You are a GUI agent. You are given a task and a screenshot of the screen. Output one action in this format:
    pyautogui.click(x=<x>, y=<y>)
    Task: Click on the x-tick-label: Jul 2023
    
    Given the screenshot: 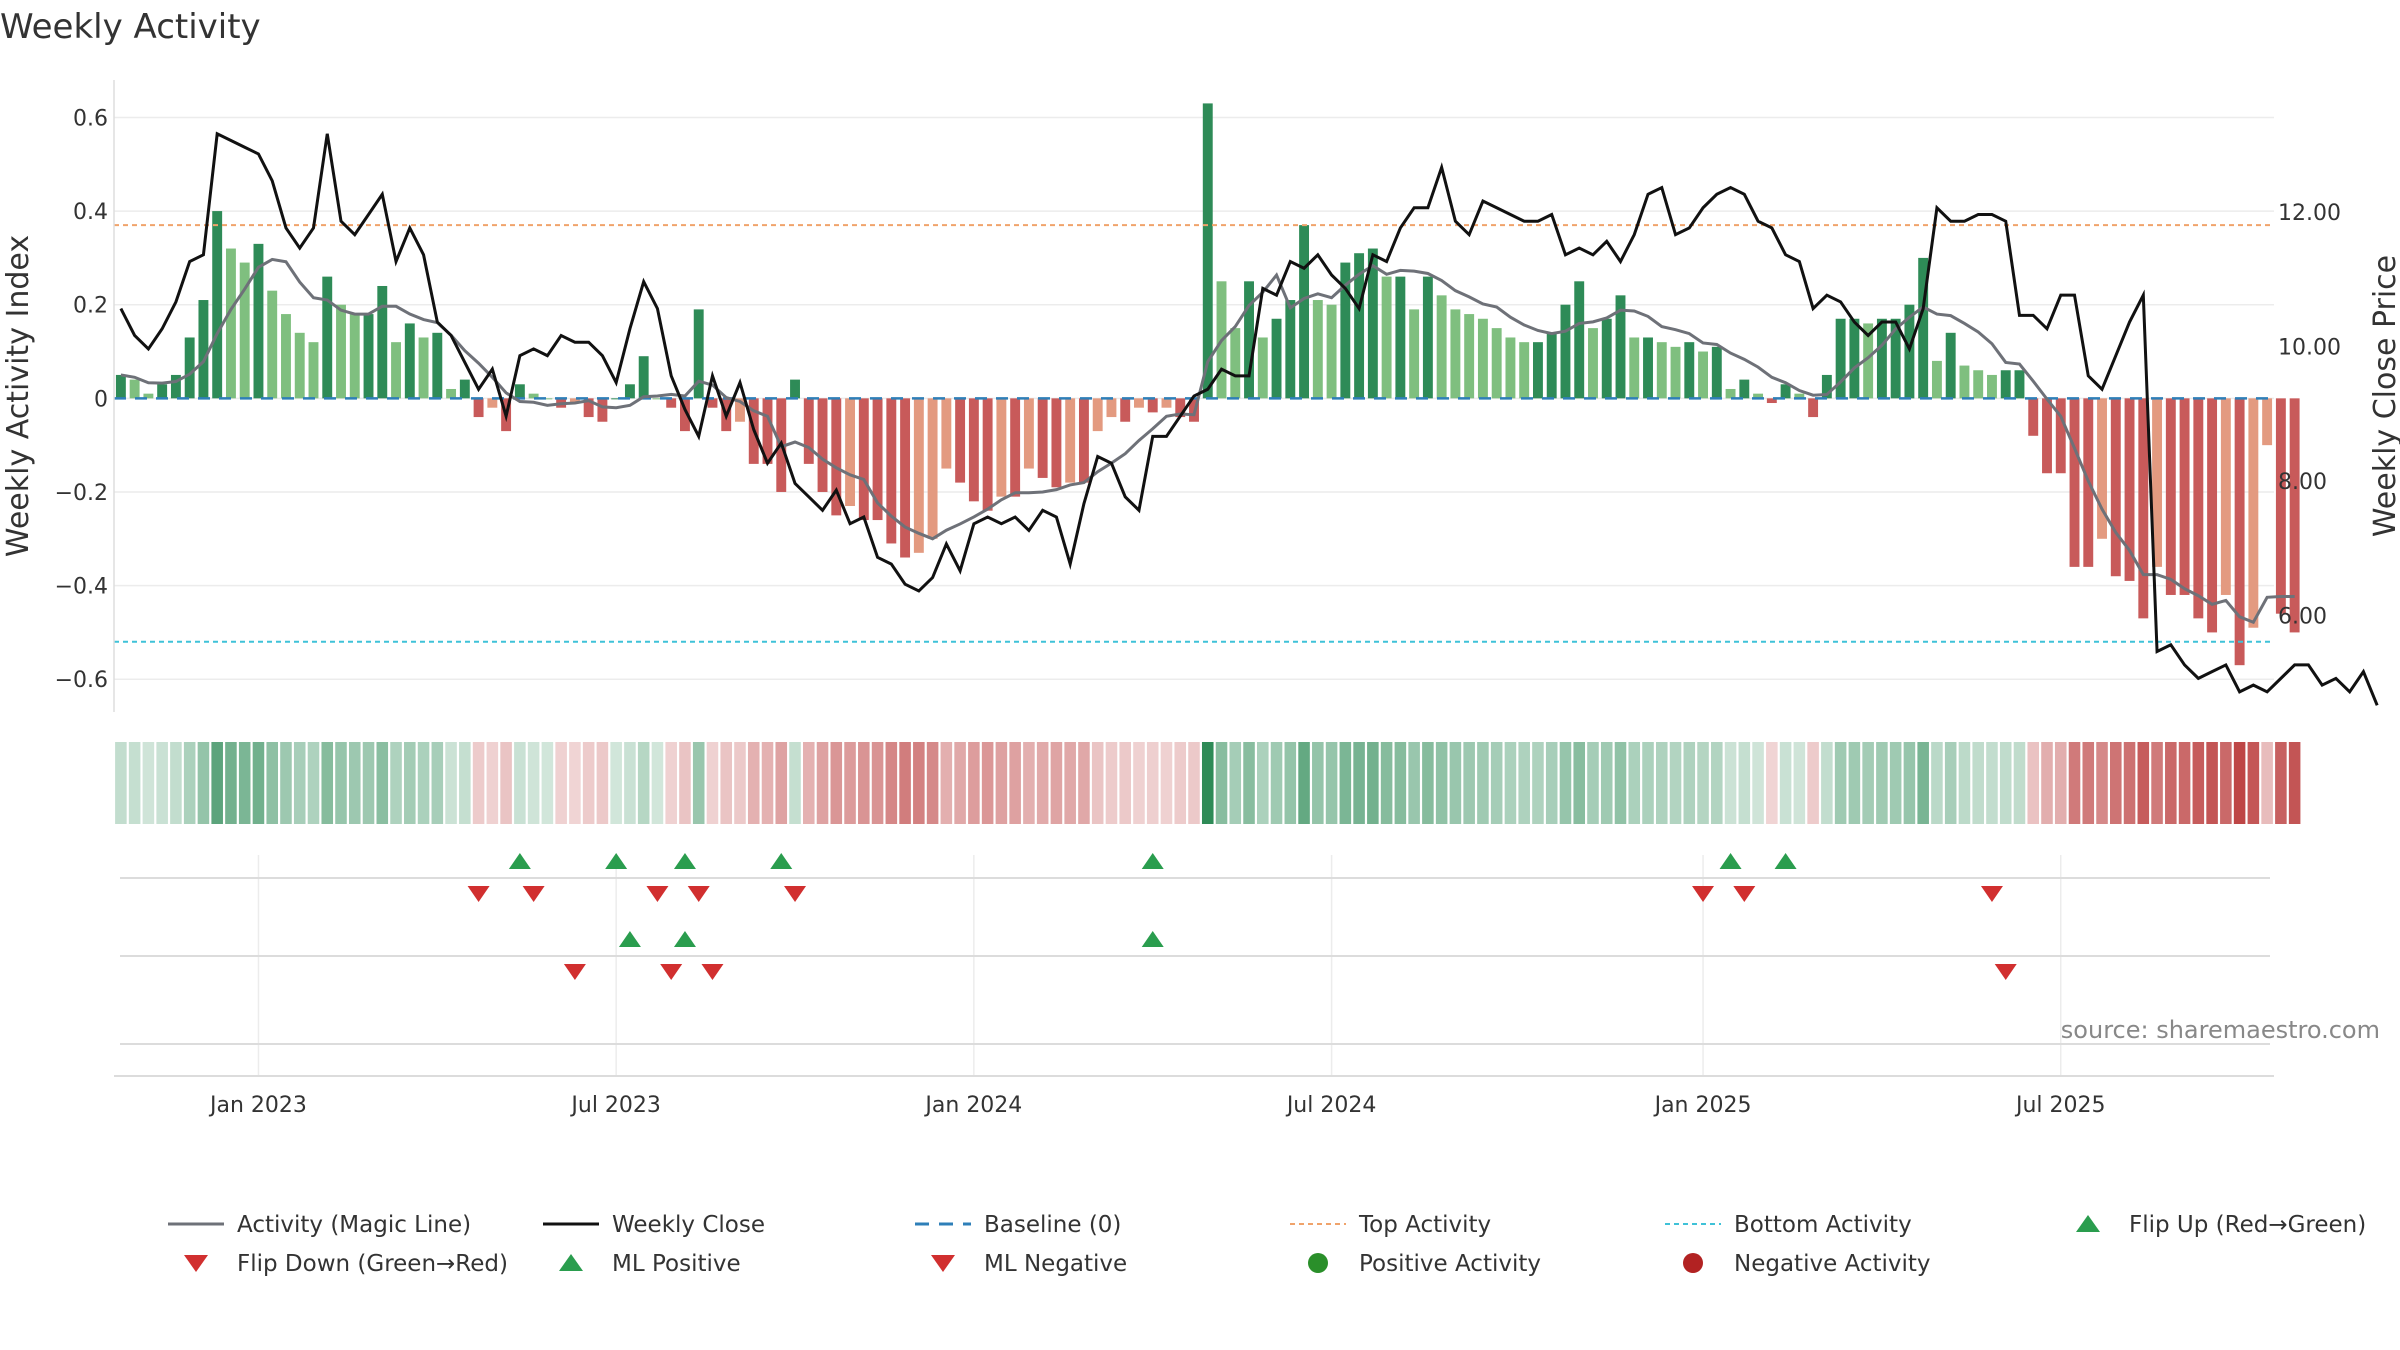 What is the action you would take?
    pyautogui.click(x=615, y=1105)
    